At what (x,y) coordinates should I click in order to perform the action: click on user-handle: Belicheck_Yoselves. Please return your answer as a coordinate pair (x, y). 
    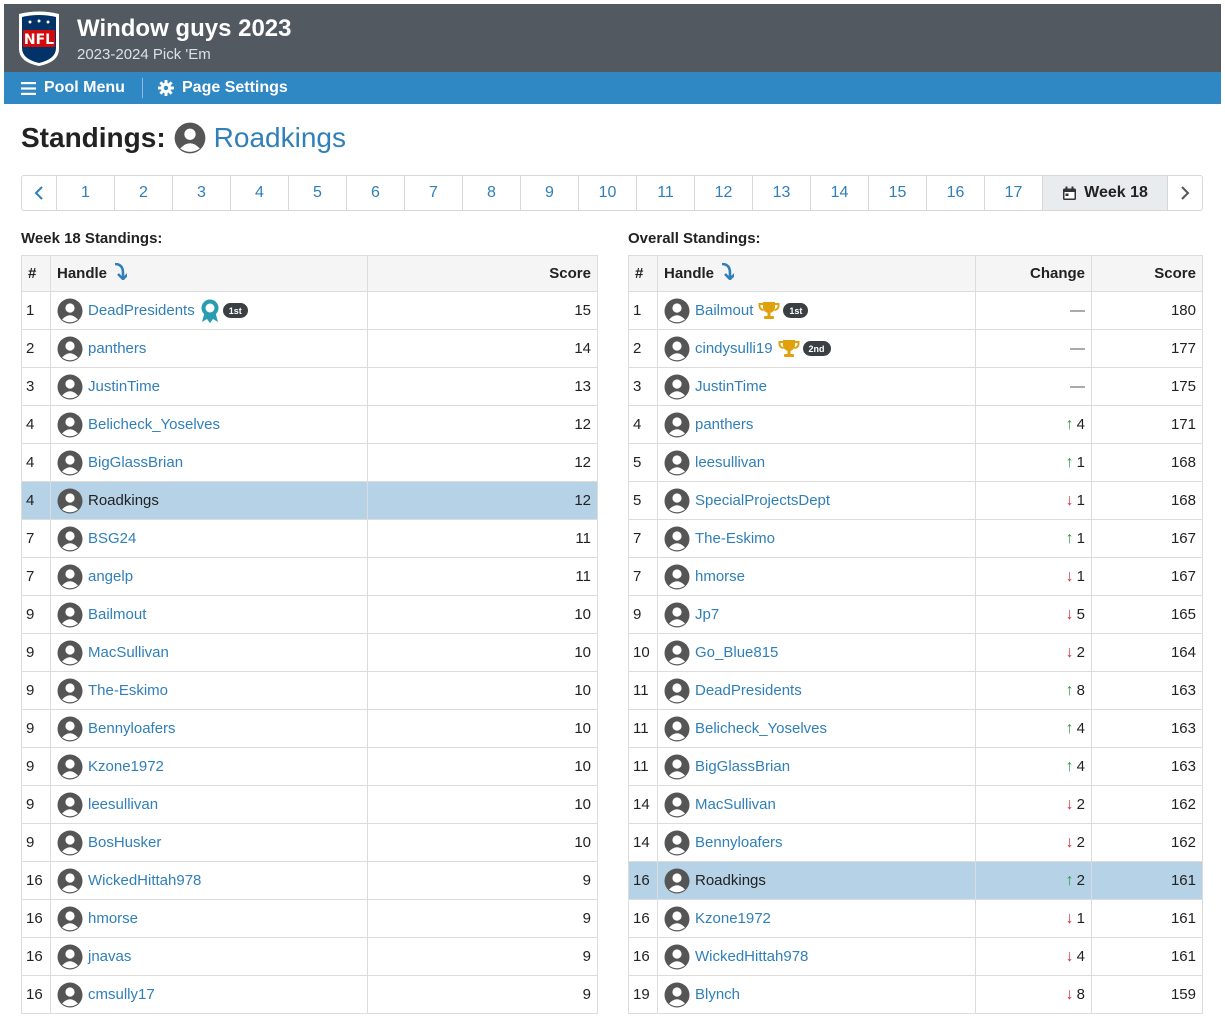
    Looking at the image, I should click on (154, 424).